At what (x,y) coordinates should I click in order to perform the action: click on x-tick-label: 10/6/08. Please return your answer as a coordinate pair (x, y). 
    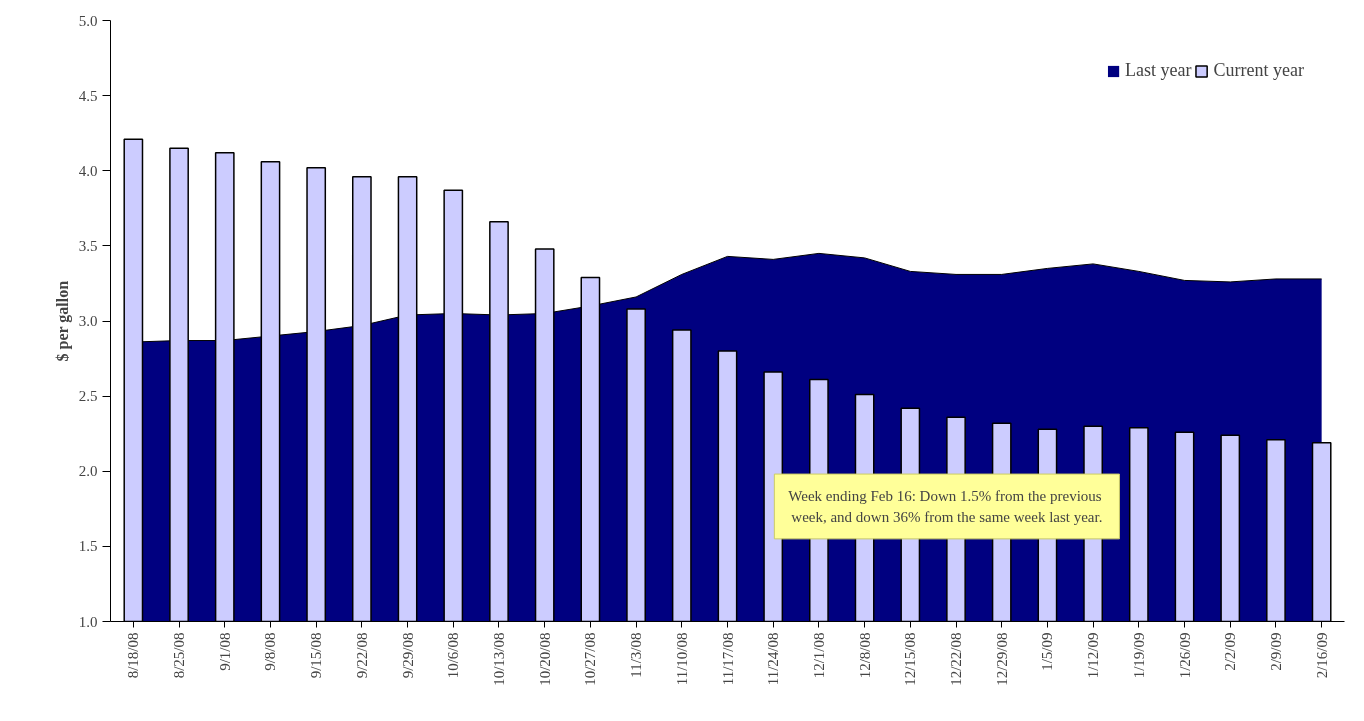
    Looking at the image, I should click on (453, 655).